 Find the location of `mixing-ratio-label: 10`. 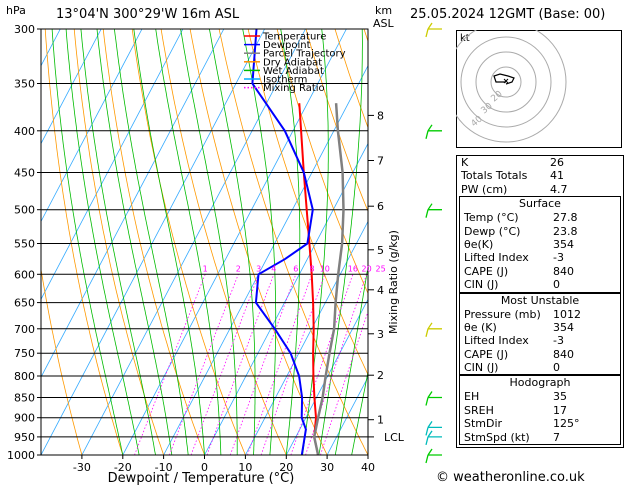

mixing-ratio-label: 10 is located at coordinates (325, 268).